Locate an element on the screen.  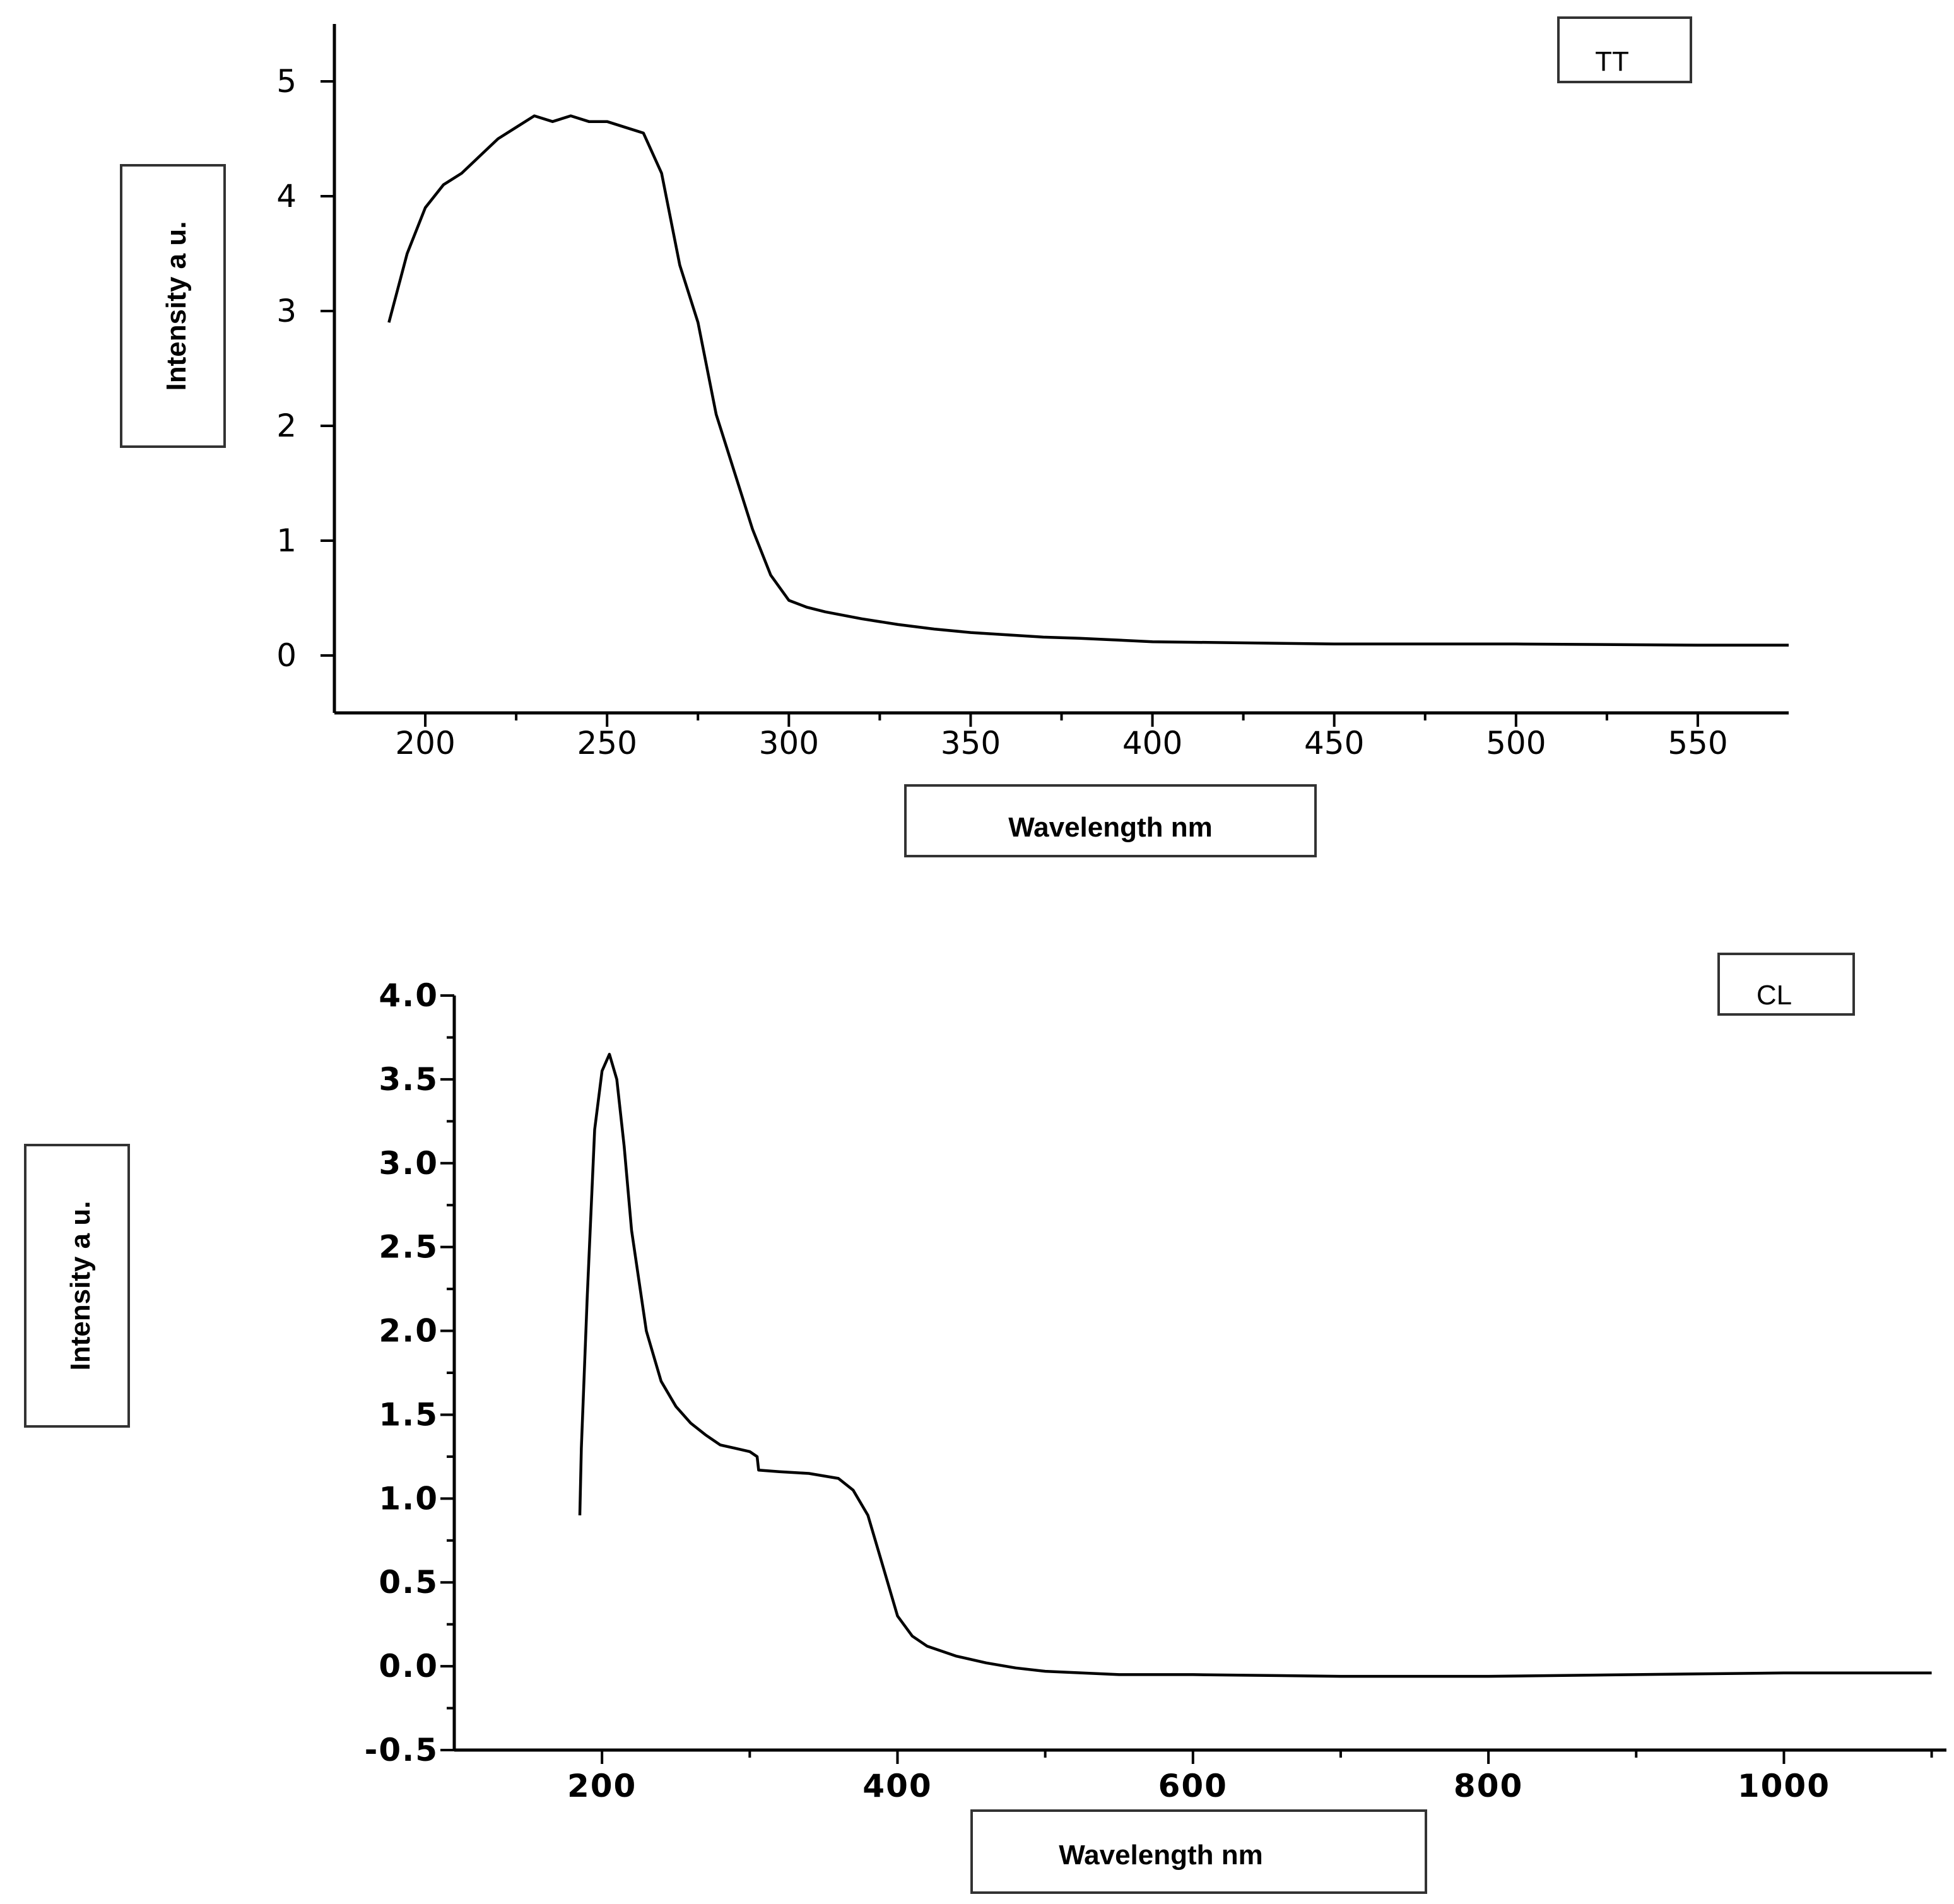
legend-label-cl: CL is located at coordinates (1774, 995).